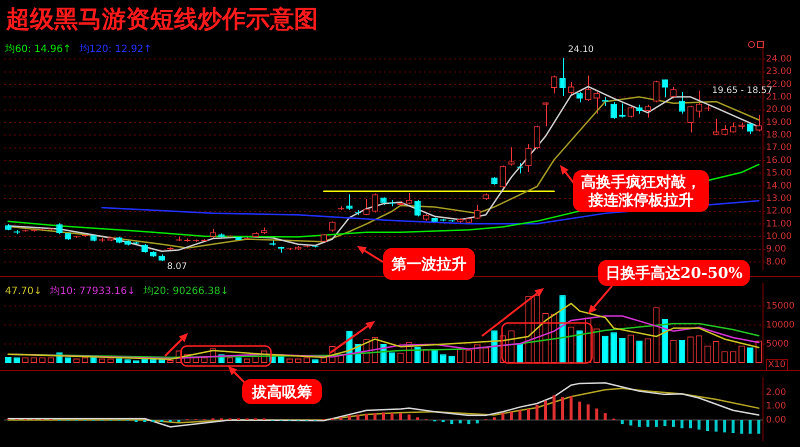 The height and width of the screenshot is (447, 800). Describe the element at coordinates (282, 391) in the screenshot. I see `annotation: 拔高吸筹` at that location.